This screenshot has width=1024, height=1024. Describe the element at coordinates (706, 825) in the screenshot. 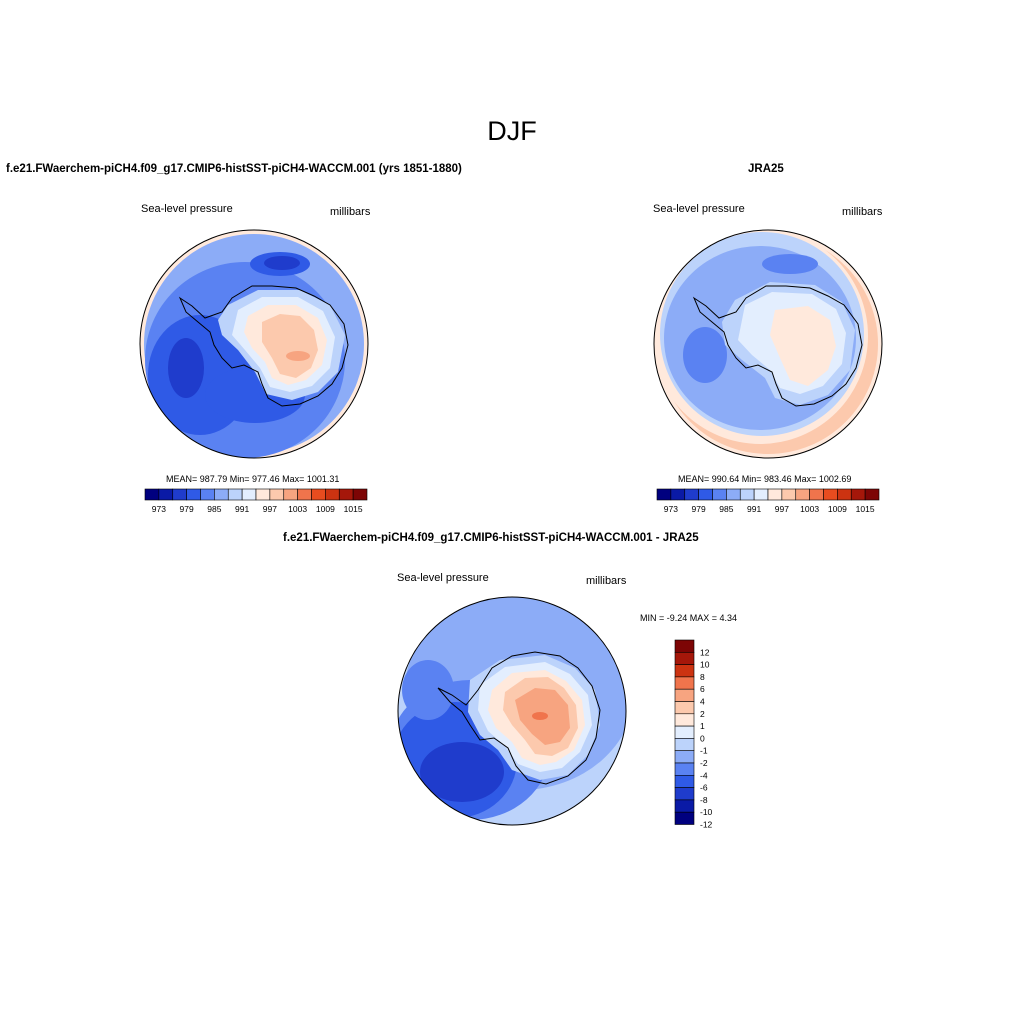

I see `colorbar-label: -12` at that location.